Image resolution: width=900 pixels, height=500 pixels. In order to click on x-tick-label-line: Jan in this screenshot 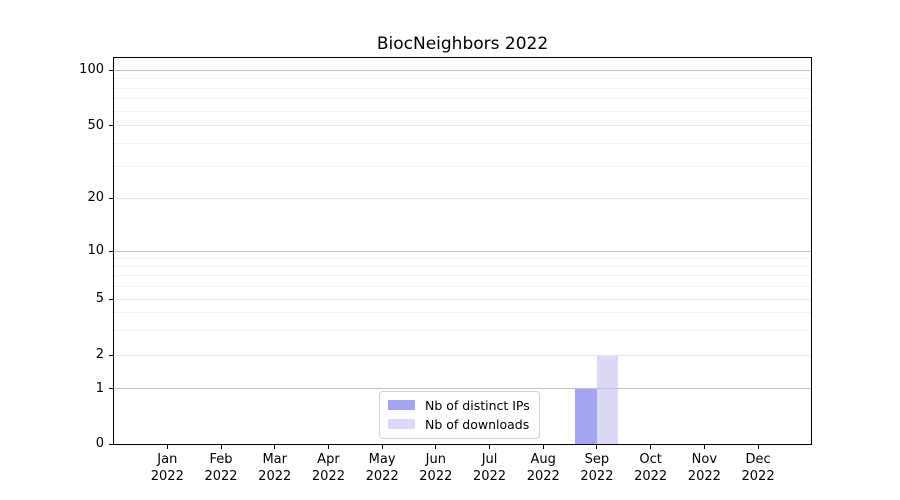, I will do `click(167, 459)`.